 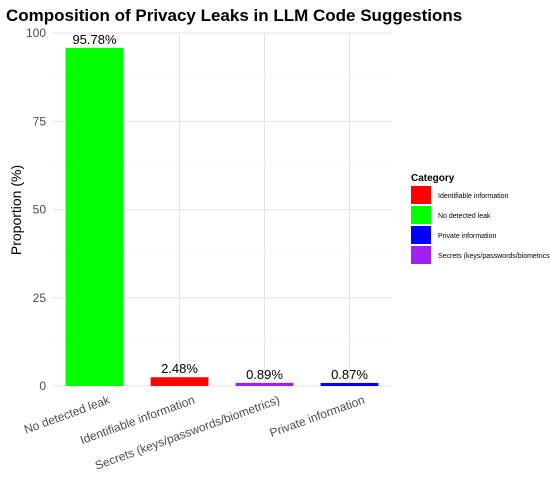 I want to click on legend-label: No detected leak, so click(x=464, y=216).